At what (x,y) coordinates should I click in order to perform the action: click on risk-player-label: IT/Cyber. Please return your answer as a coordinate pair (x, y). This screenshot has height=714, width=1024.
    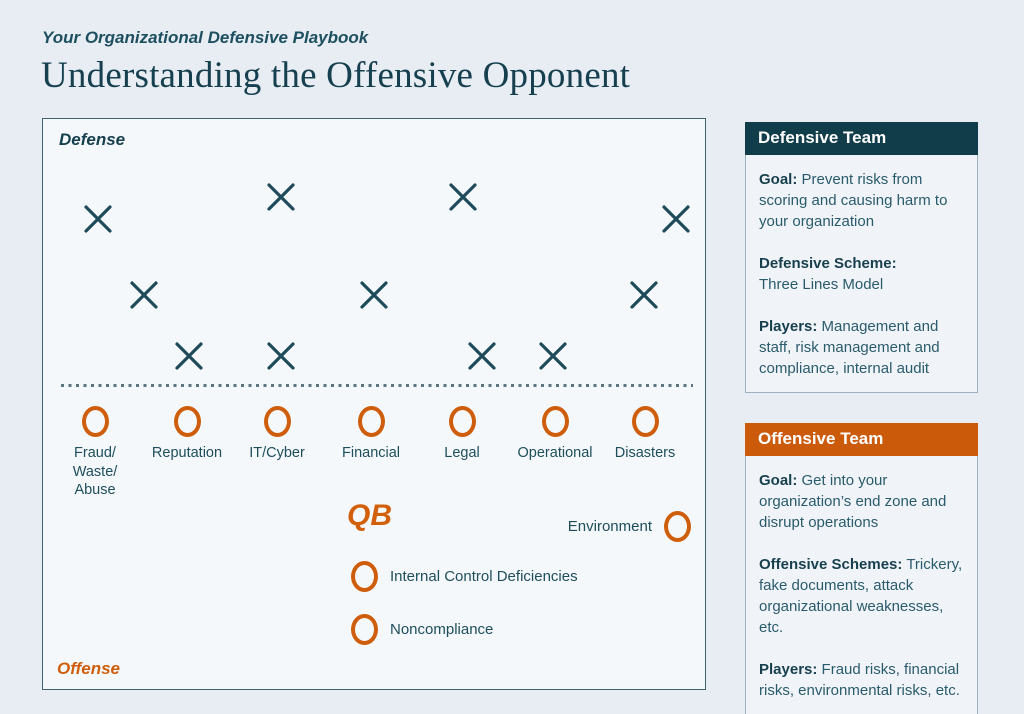
    Looking at the image, I should click on (277, 453).